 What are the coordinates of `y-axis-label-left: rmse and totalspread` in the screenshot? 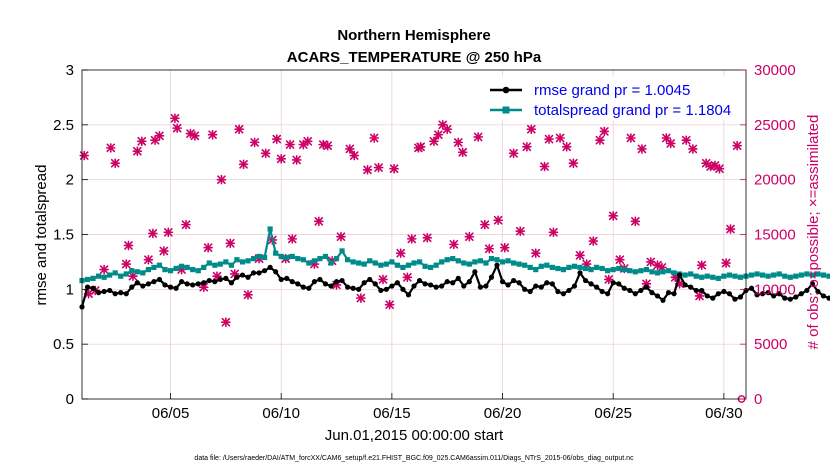 It's located at (41, 235).